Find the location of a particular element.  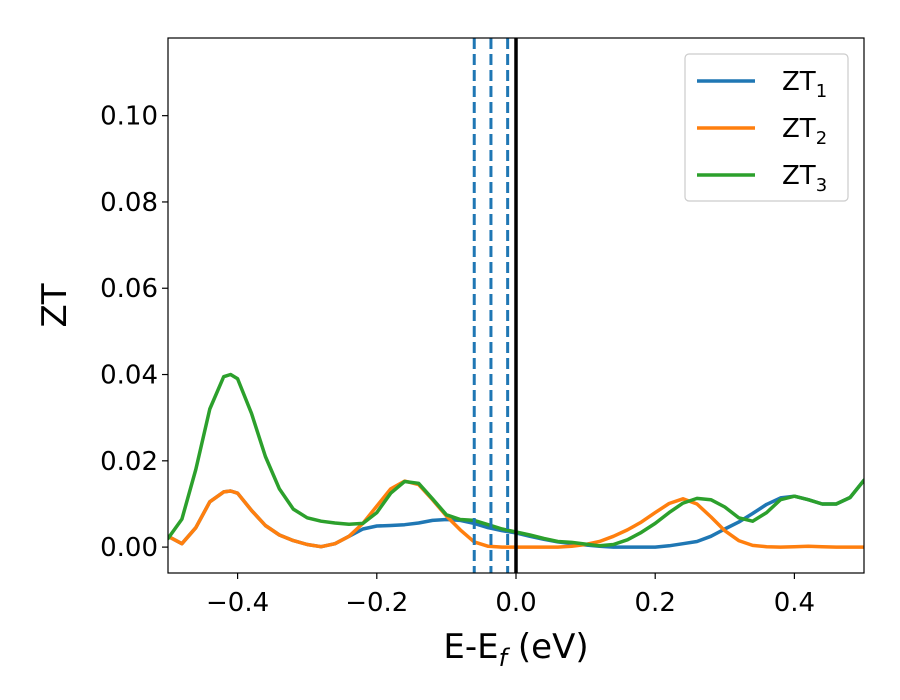

y-tick-label: 0.06 is located at coordinates (129, 289).